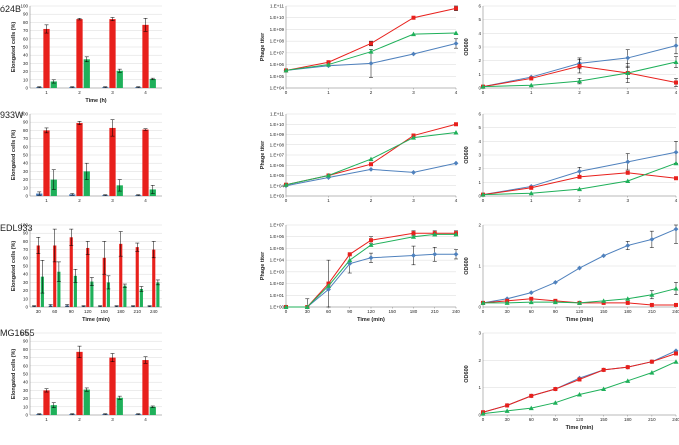 This screenshot has height=445, width=679. Describe the element at coordinates (277, 196) in the screenshot. I see `y-tick-label: 1.E+03` at that location.